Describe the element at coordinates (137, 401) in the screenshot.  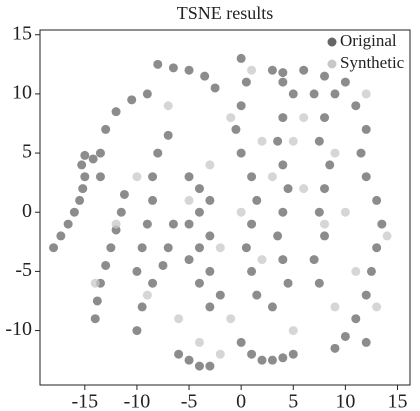
I see `x-tick-label: -10` at that location.